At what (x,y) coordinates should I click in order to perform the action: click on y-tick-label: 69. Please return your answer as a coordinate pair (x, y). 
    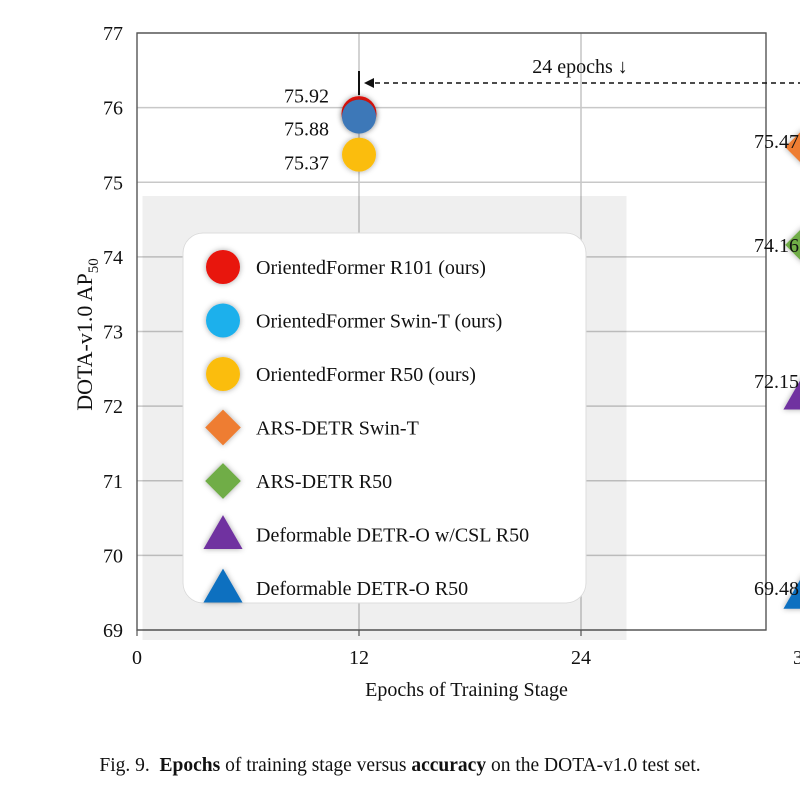
    Looking at the image, I should click on (113, 631).